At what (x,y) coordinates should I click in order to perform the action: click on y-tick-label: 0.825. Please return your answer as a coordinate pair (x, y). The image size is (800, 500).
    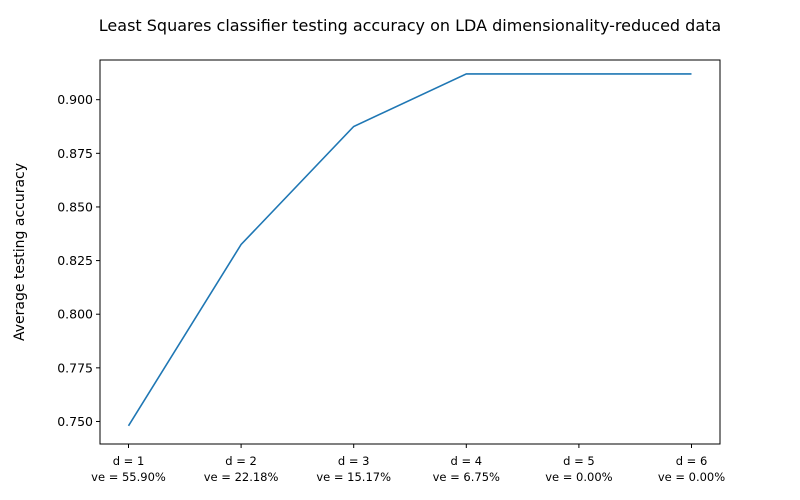
    Looking at the image, I should click on (75, 260).